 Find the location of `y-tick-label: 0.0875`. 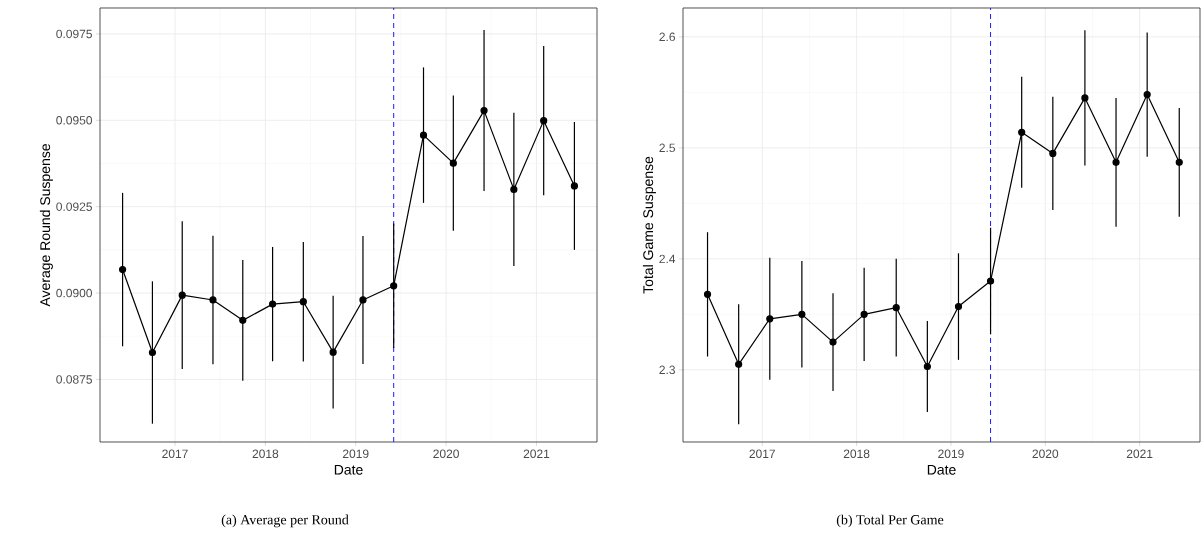

y-tick-label: 0.0875 is located at coordinates (74, 379).